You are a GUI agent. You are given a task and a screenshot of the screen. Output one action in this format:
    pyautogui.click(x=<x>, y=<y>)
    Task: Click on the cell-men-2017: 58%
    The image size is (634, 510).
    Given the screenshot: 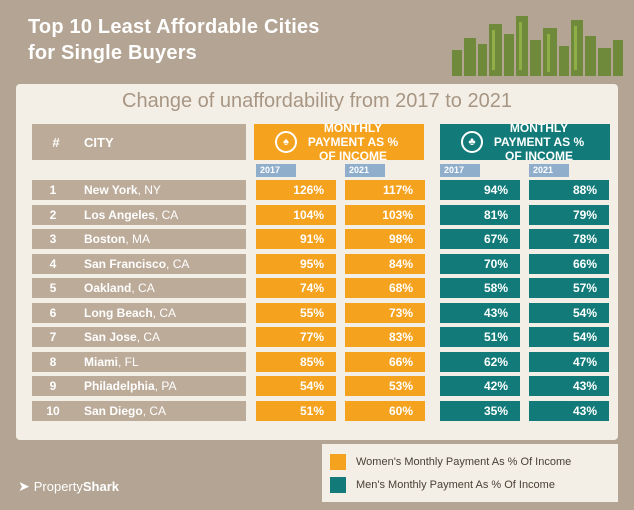 What is the action you would take?
    pyautogui.click(x=480, y=288)
    